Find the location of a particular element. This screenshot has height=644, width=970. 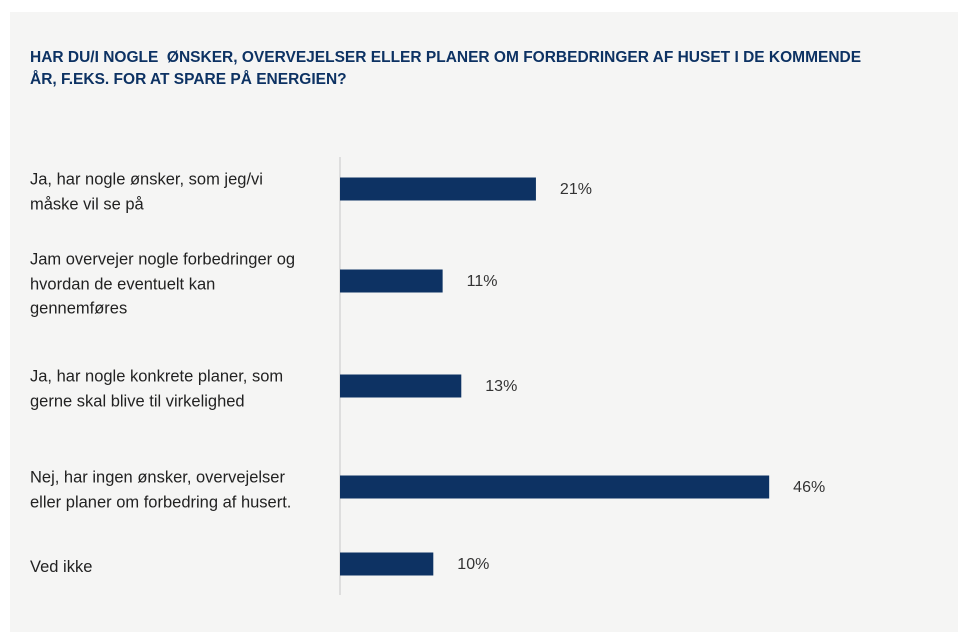

value-label: 46% is located at coordinates (809, 487).